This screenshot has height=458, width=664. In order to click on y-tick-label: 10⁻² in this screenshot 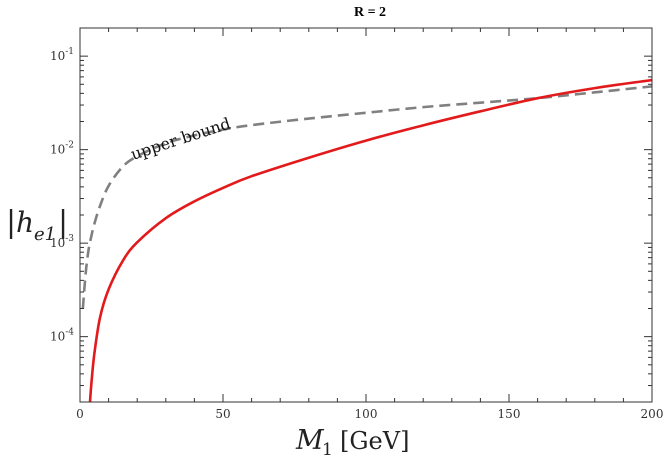, I will do `click(62, 149)`.